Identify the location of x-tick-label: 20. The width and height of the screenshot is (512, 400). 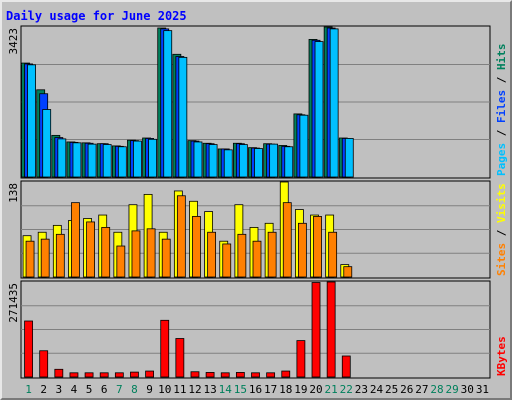
(315, 389).